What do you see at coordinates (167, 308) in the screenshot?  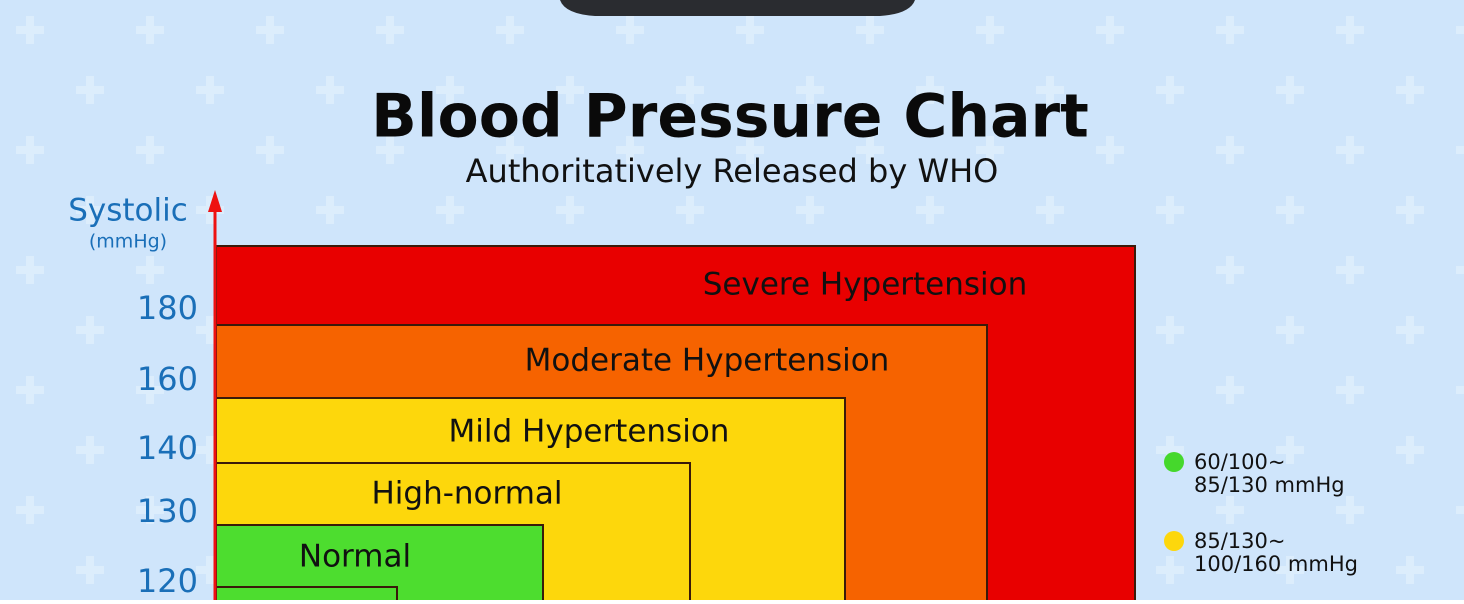 I see `y-tick-label: 180` at bounding box center [167, 308].